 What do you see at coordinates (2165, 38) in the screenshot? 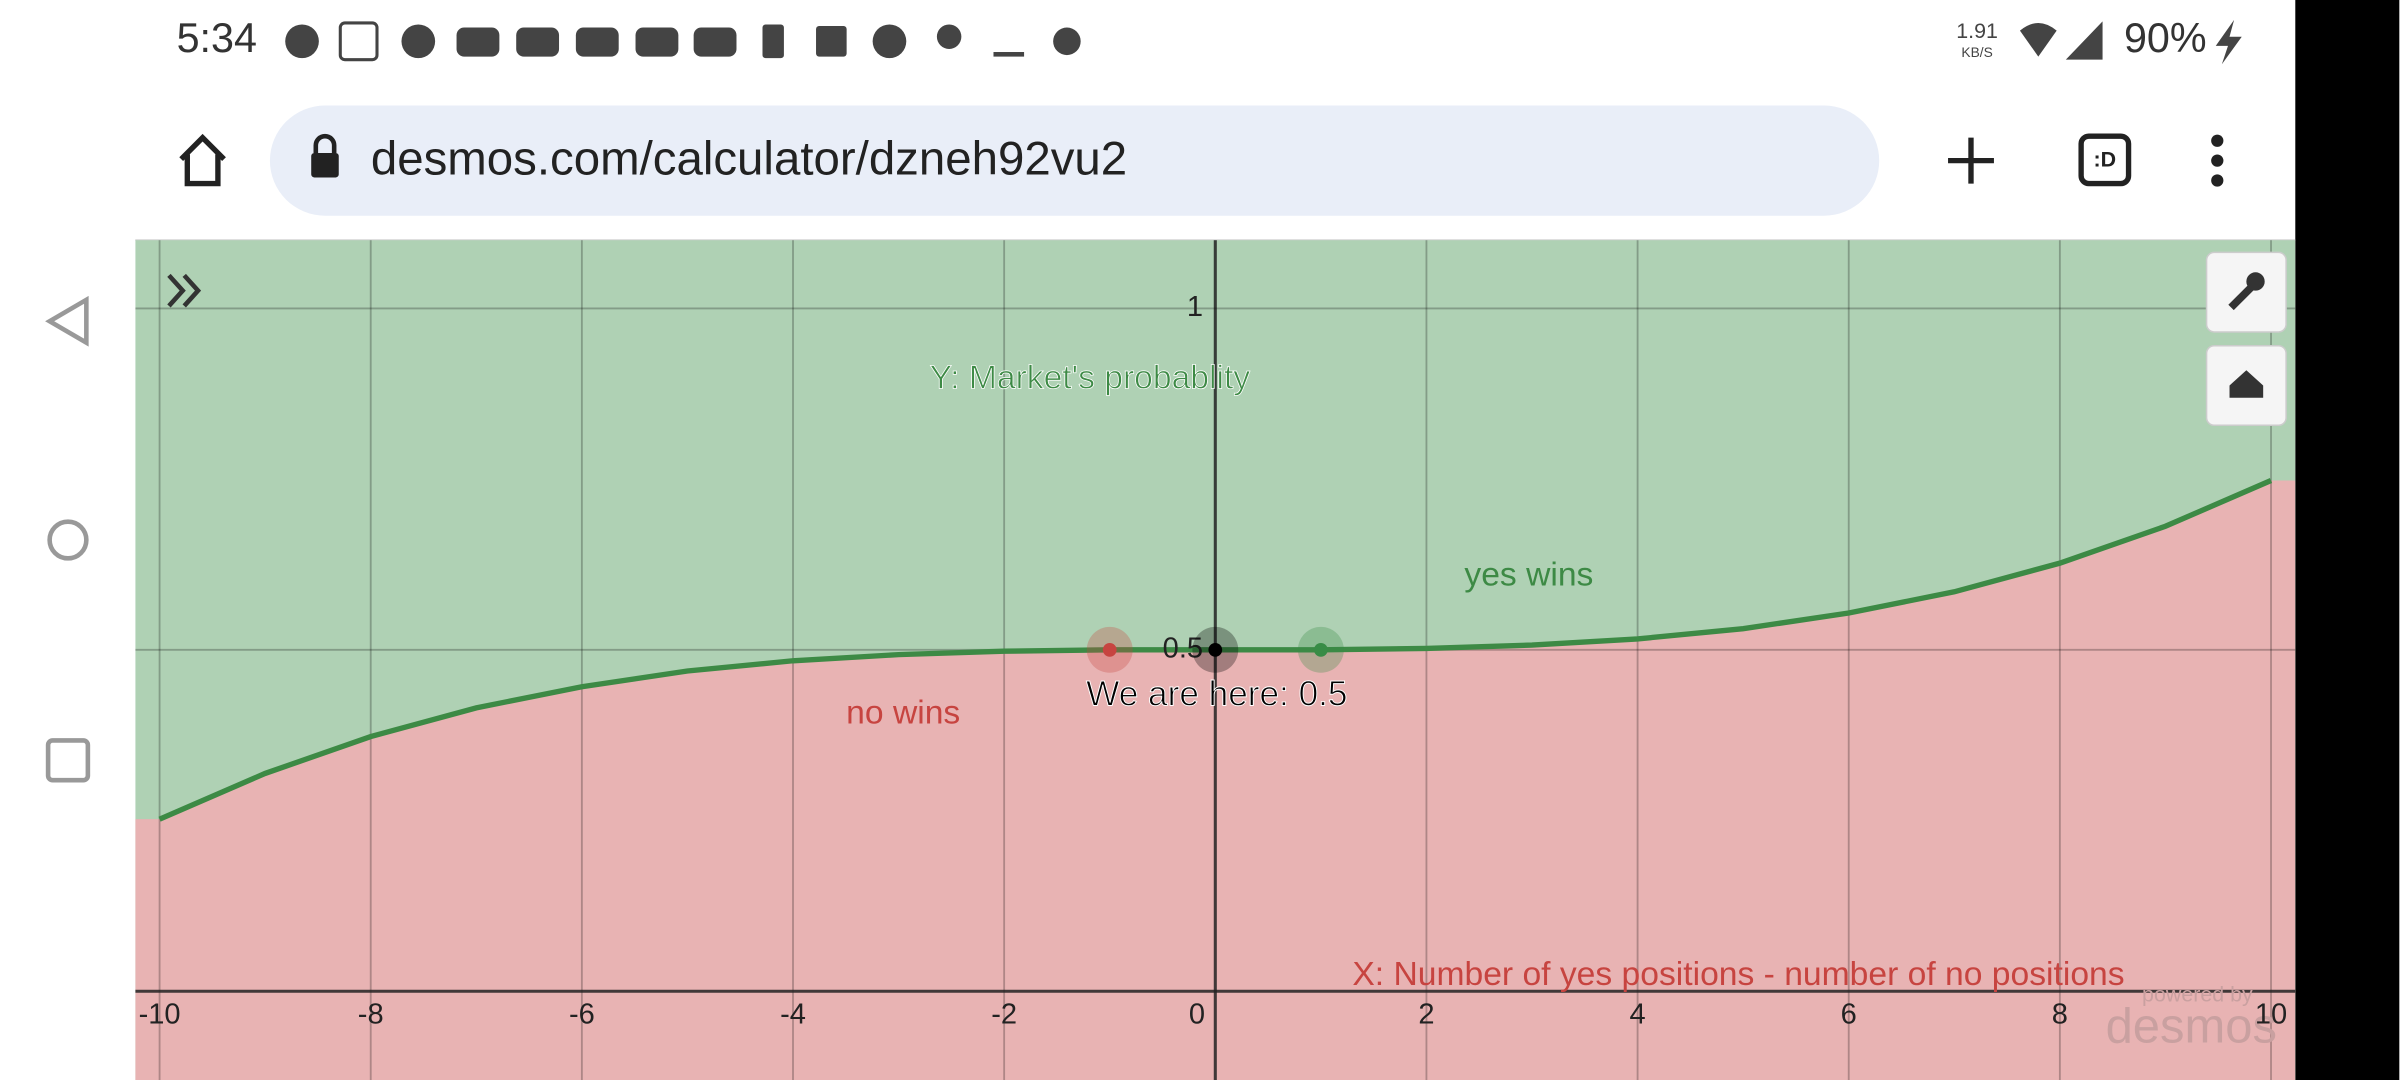
I see `battery: 90%` at bounding box center [2165, 38].